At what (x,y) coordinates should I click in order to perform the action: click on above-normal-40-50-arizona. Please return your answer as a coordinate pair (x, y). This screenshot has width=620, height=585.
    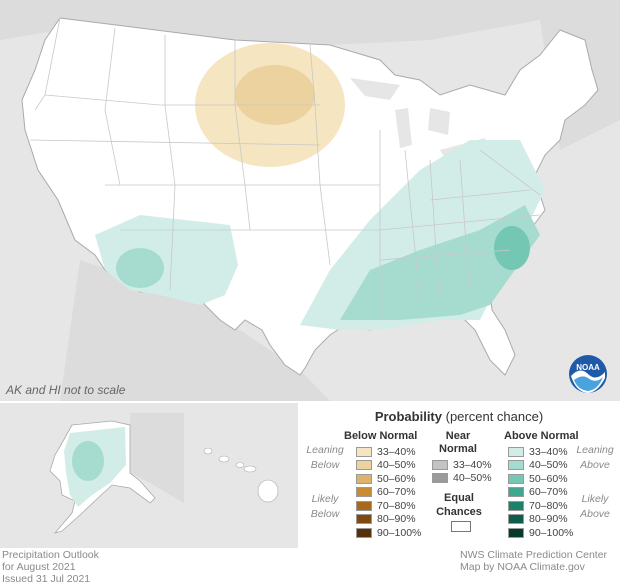
    Looking at the image, I should click on (140, 268).